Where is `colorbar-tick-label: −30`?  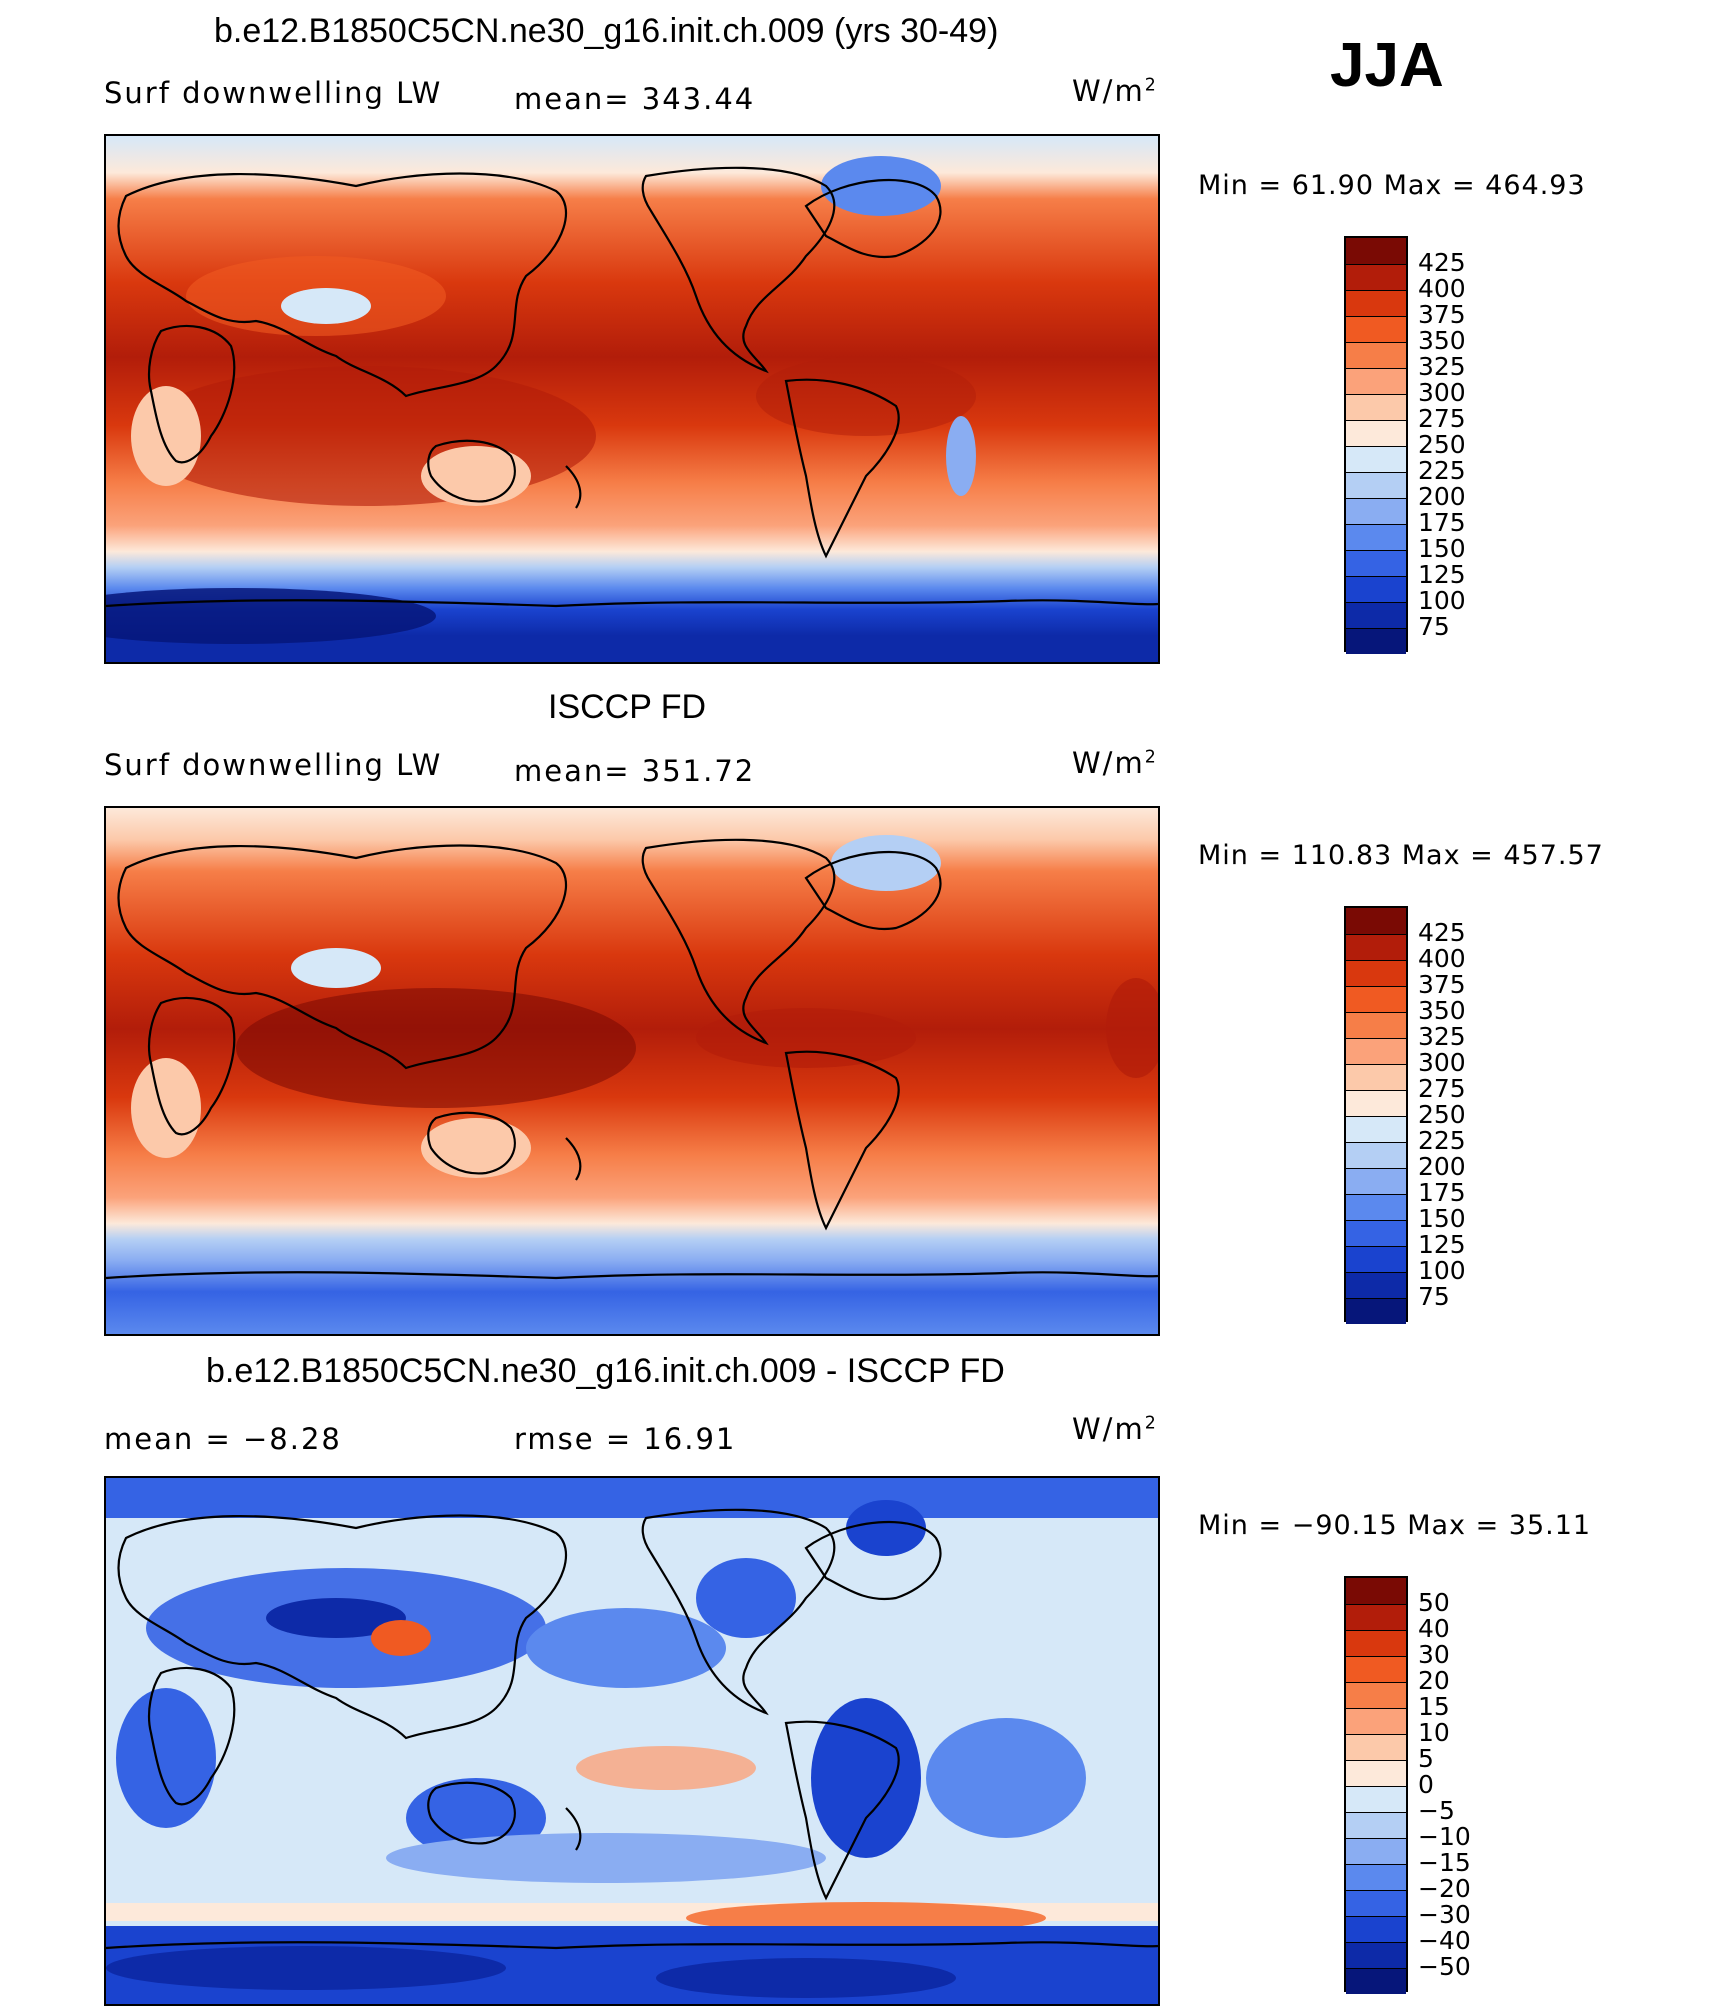 colorbar-tick-label: −30 is located at coordinates (1444, 1914).